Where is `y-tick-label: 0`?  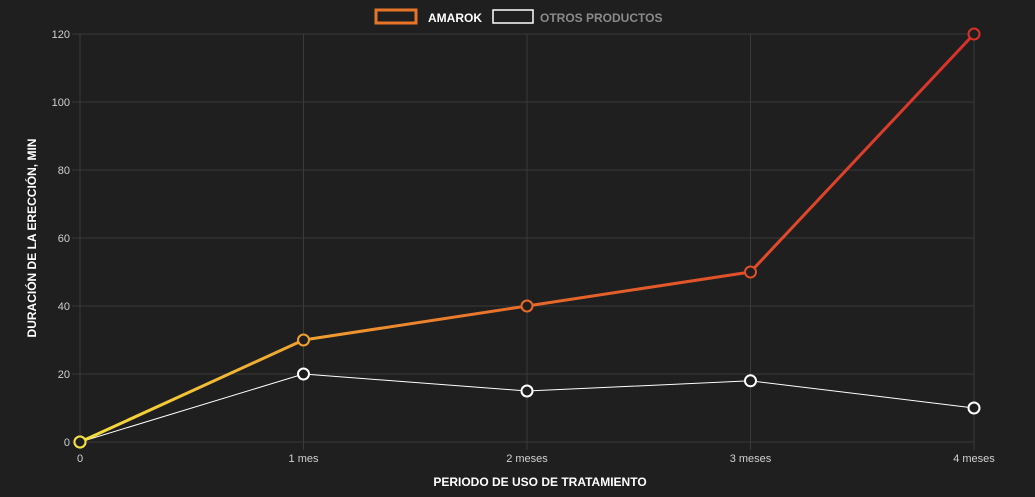
y-tick-label: 0 is located at coordinates (67, 443).